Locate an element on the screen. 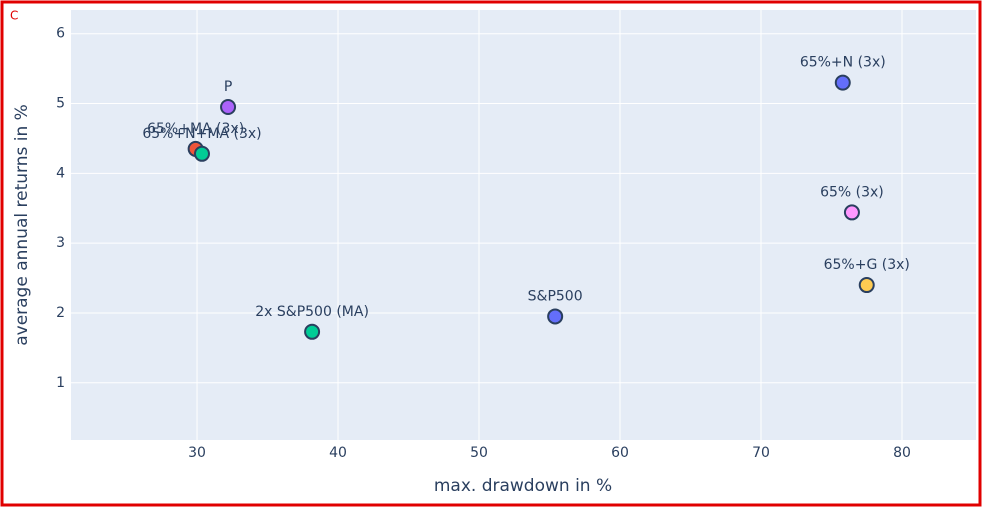 The width and height of the screenshot is (984, 510). point-label: S&P500 is located at coordinates (555, 296).